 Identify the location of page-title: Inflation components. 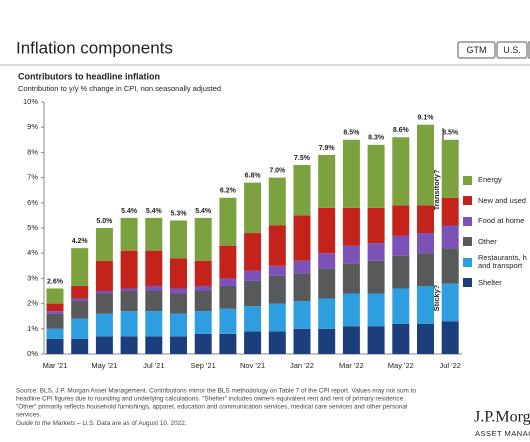
(94, 47).